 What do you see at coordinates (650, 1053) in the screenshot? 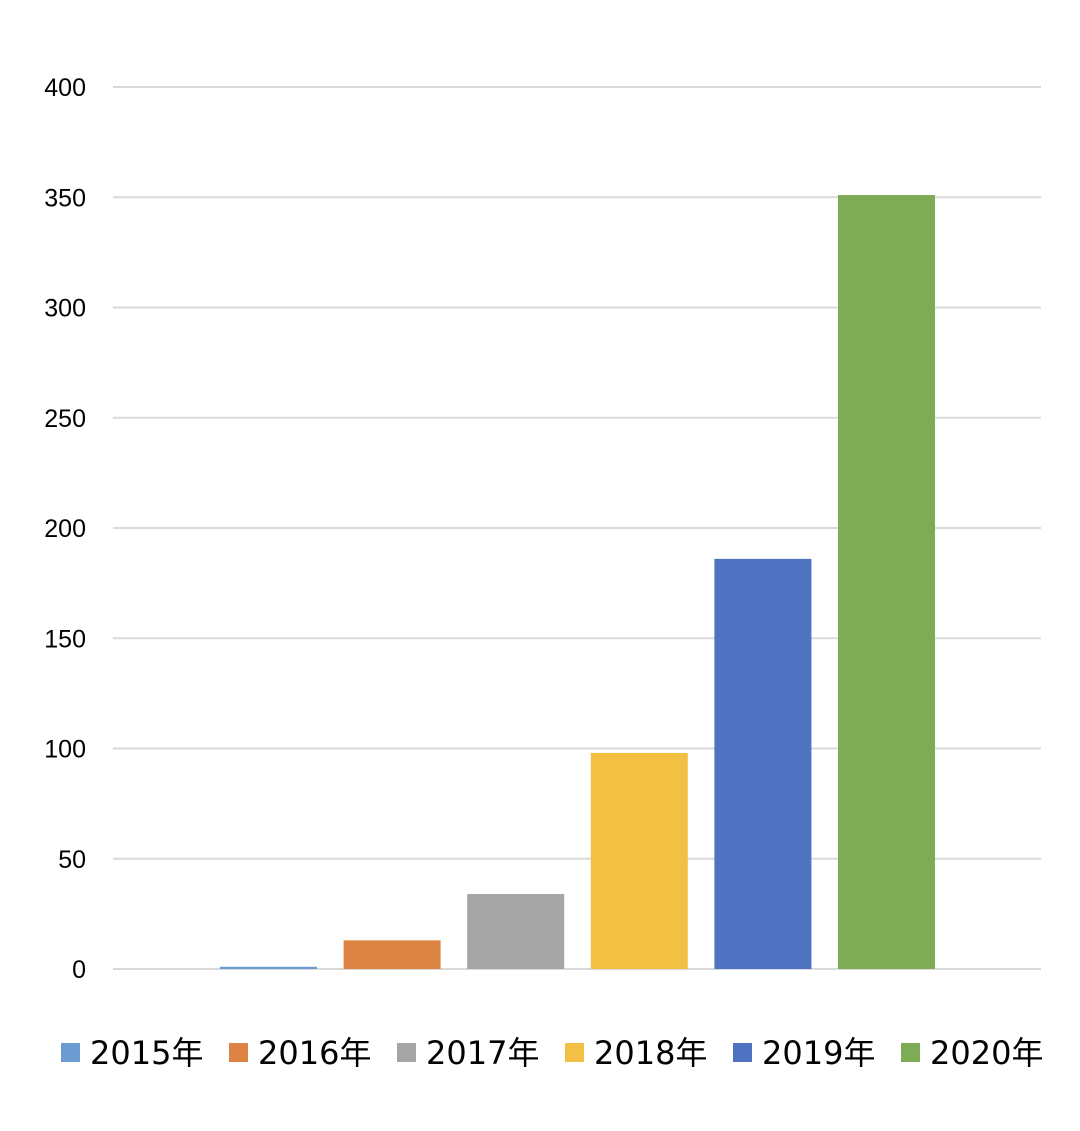
I see `legend-label: 2018年` at bounding box center [650, 1053].